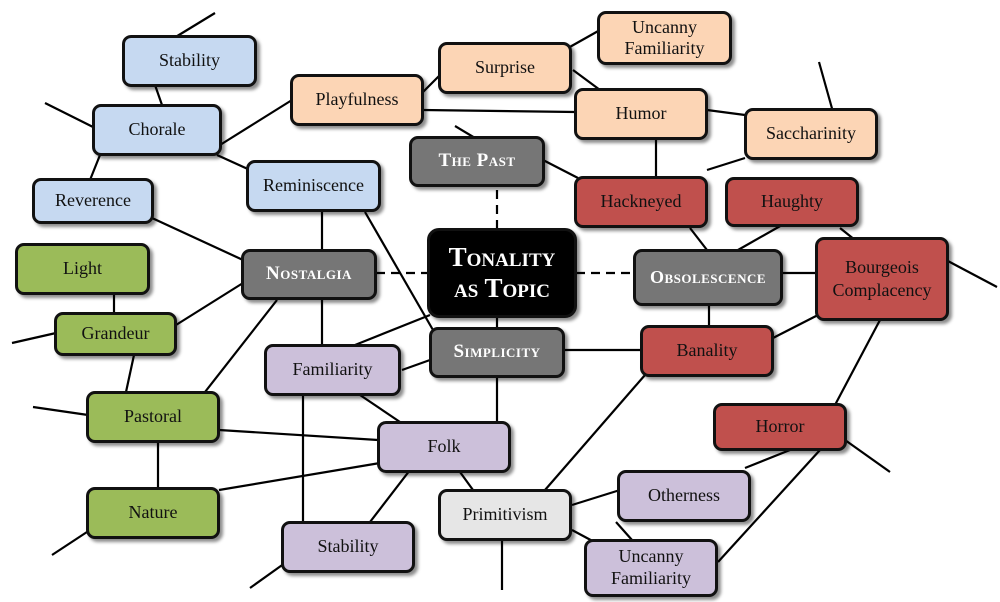 The height and width of the screenshot is (602, 1000). Describe the element at coordinates (651, 578) in the screenshot. I see `node-uncanny-bottom-line-2: Familiarity` at that location.